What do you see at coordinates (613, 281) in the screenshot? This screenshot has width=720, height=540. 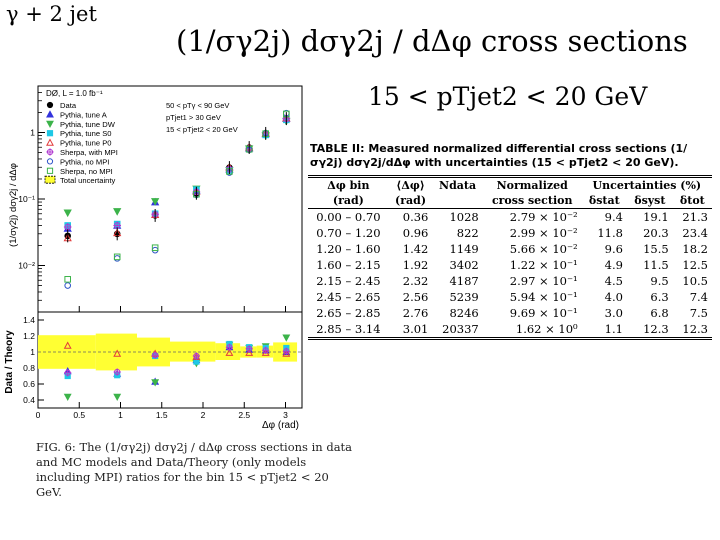 I see `cell: 4.5` at bounding box center [613, 281].